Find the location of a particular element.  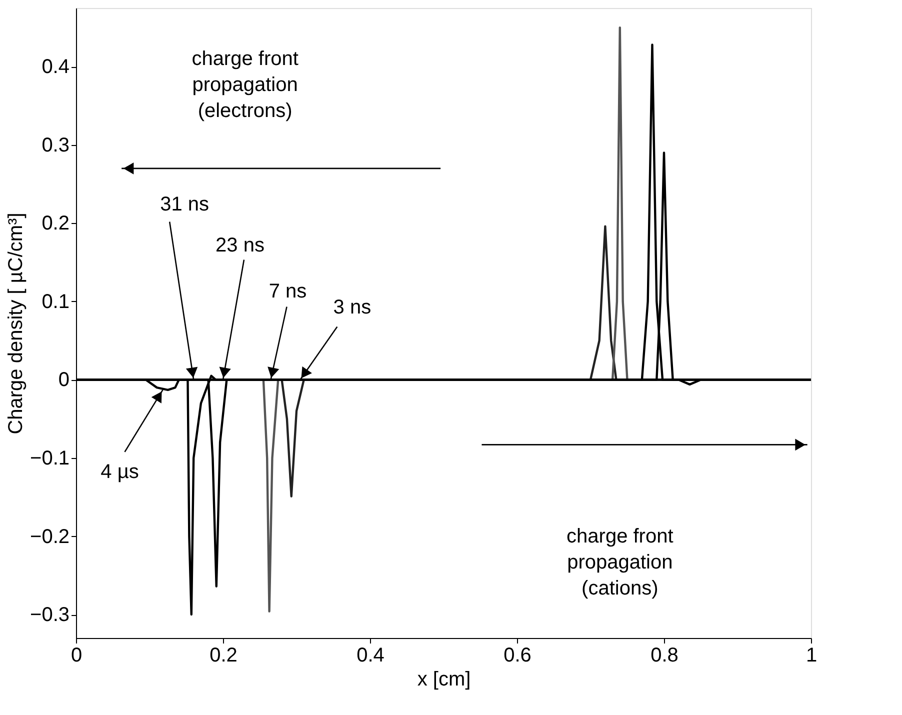

x-tick-label: 0.8 is located at coordinates (664, 655).